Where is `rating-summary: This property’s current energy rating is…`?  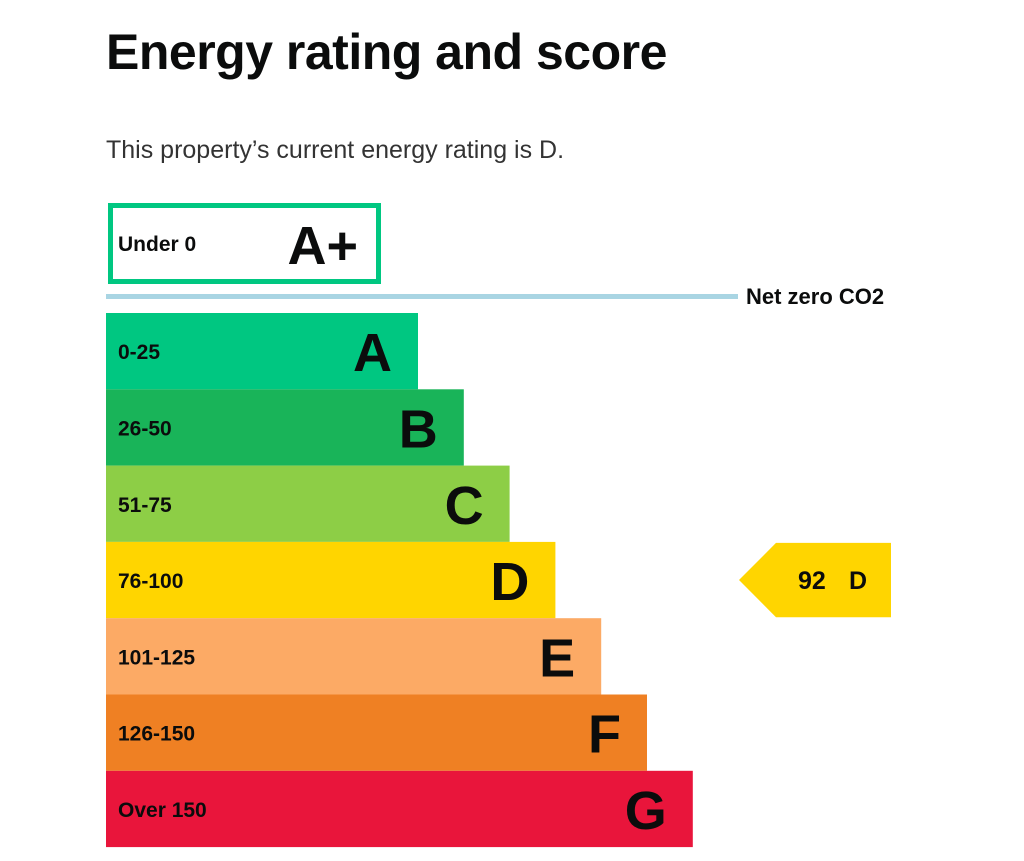 rating-summary: This property’s current energy rating is… is located at coordinates (335, 150).